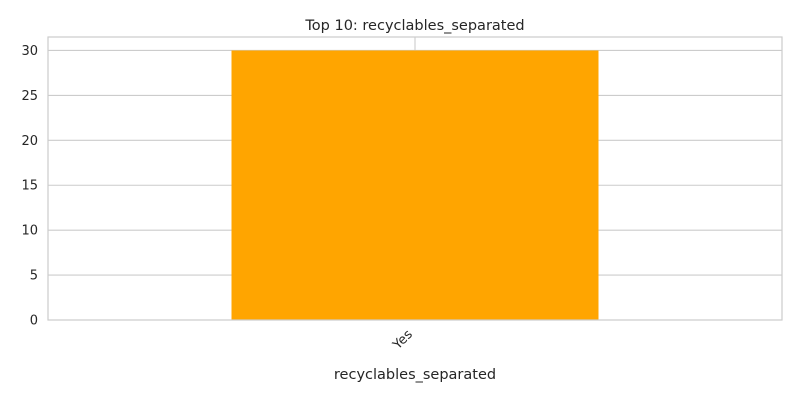  I want to click on y-tick-label: 5, so click(34, 276).